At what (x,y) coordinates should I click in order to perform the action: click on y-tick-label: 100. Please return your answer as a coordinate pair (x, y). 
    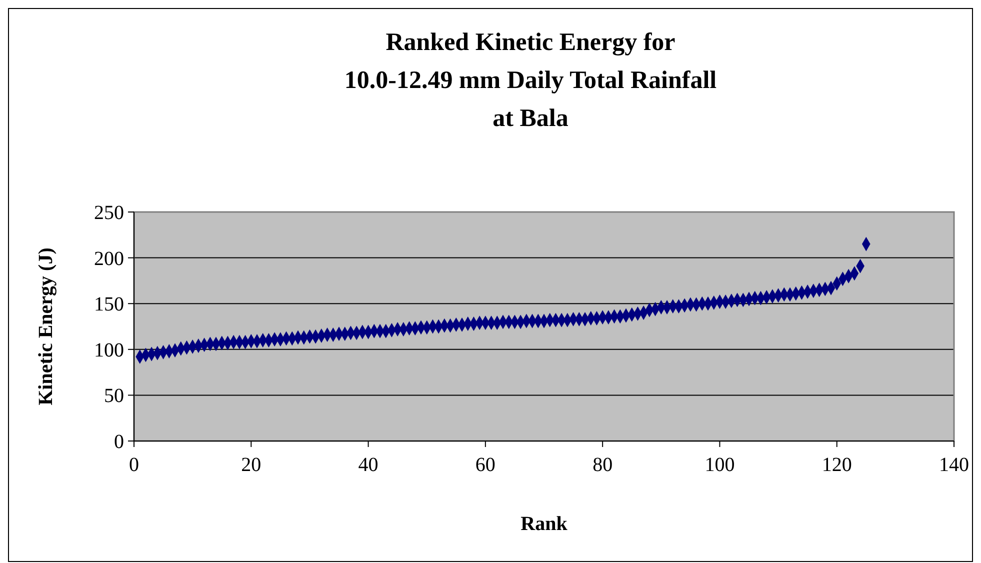
    Looking at the image, I should click on (109, 350).